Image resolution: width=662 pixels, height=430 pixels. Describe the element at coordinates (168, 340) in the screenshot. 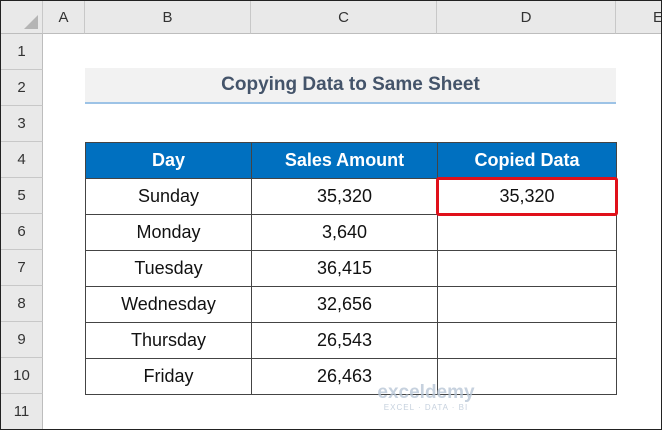

I see `table-cell: Thursday` at that location.